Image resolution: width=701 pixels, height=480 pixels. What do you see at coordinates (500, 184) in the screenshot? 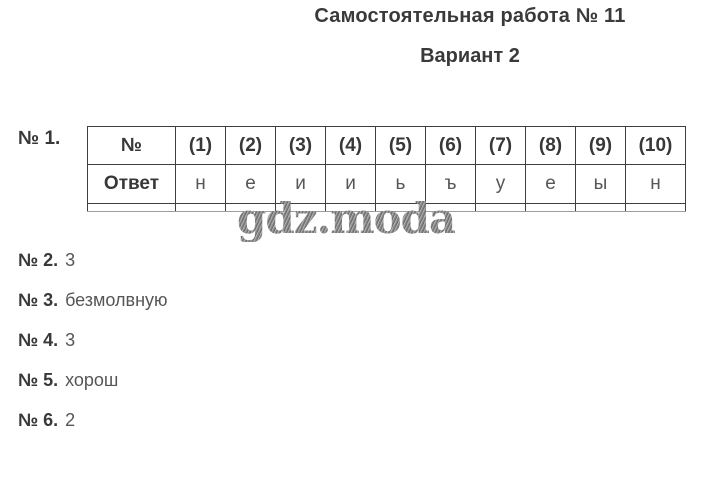
I see `answer-cell-7: у` at bounding box center [500, 184].